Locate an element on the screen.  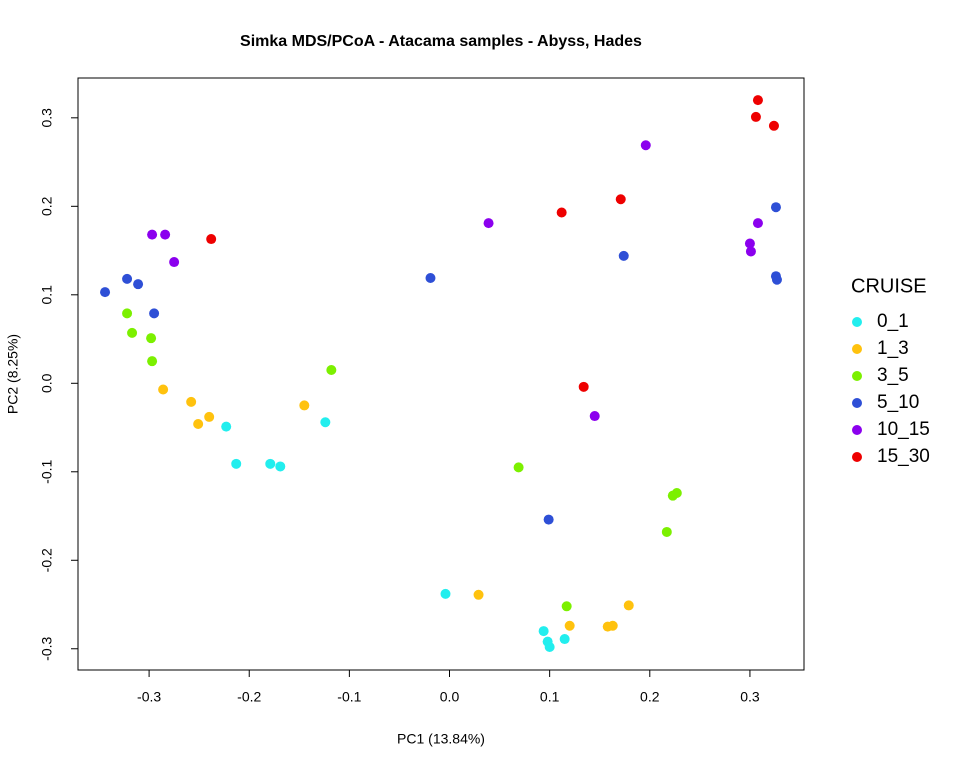
y-tick-label: -0.1 is located at coordinates (47, 472).